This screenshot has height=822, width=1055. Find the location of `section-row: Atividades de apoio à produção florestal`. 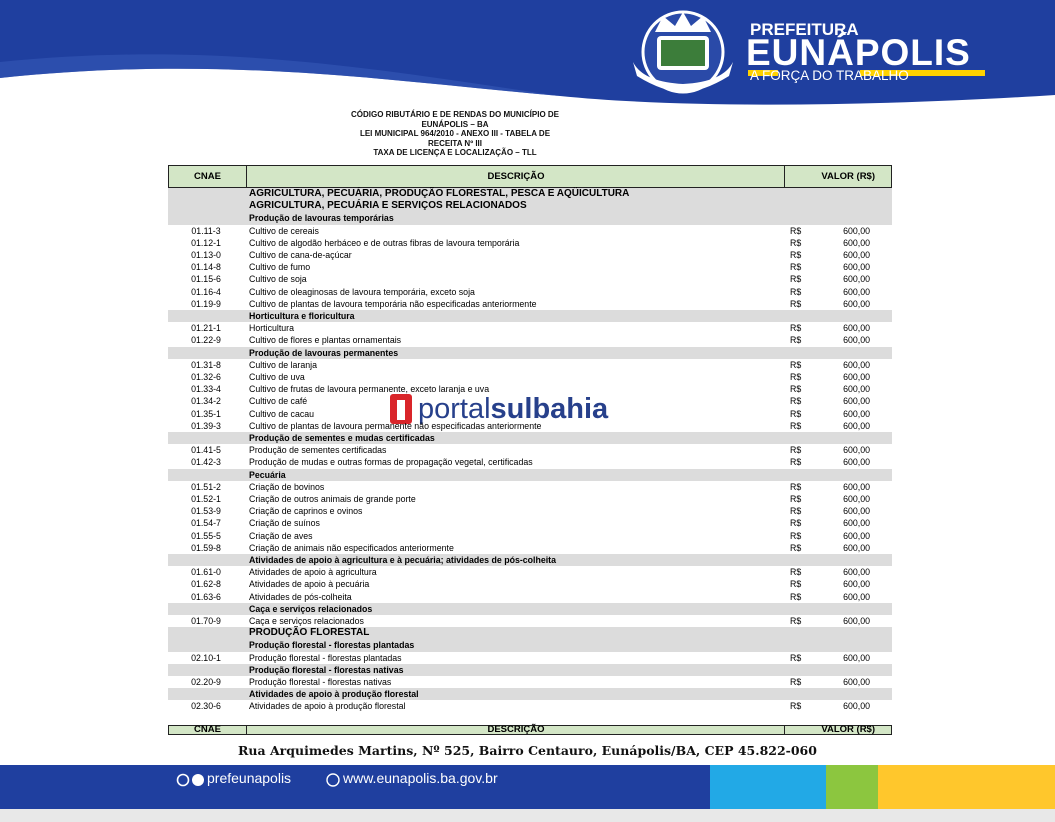

section-row: Atividades de apoio à produção florestal is located at coordinates (530, 694).